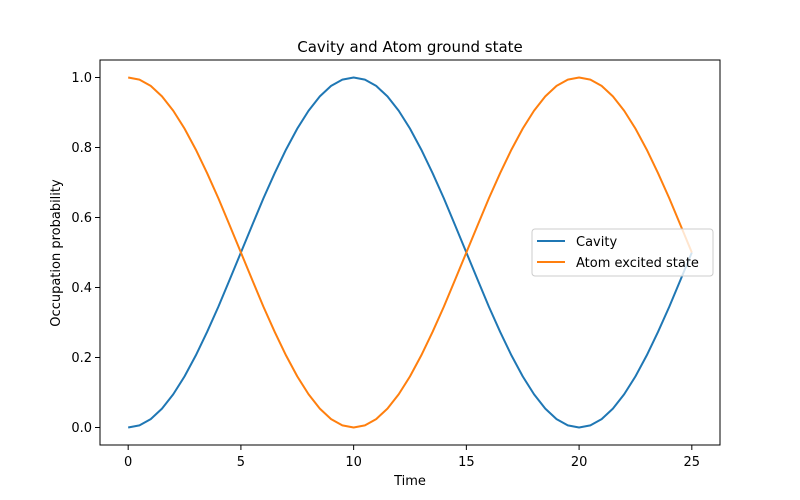 The height and width of the screenshot is (500, 800). I want to click on x-tick-label: 25, so click(692, 462).